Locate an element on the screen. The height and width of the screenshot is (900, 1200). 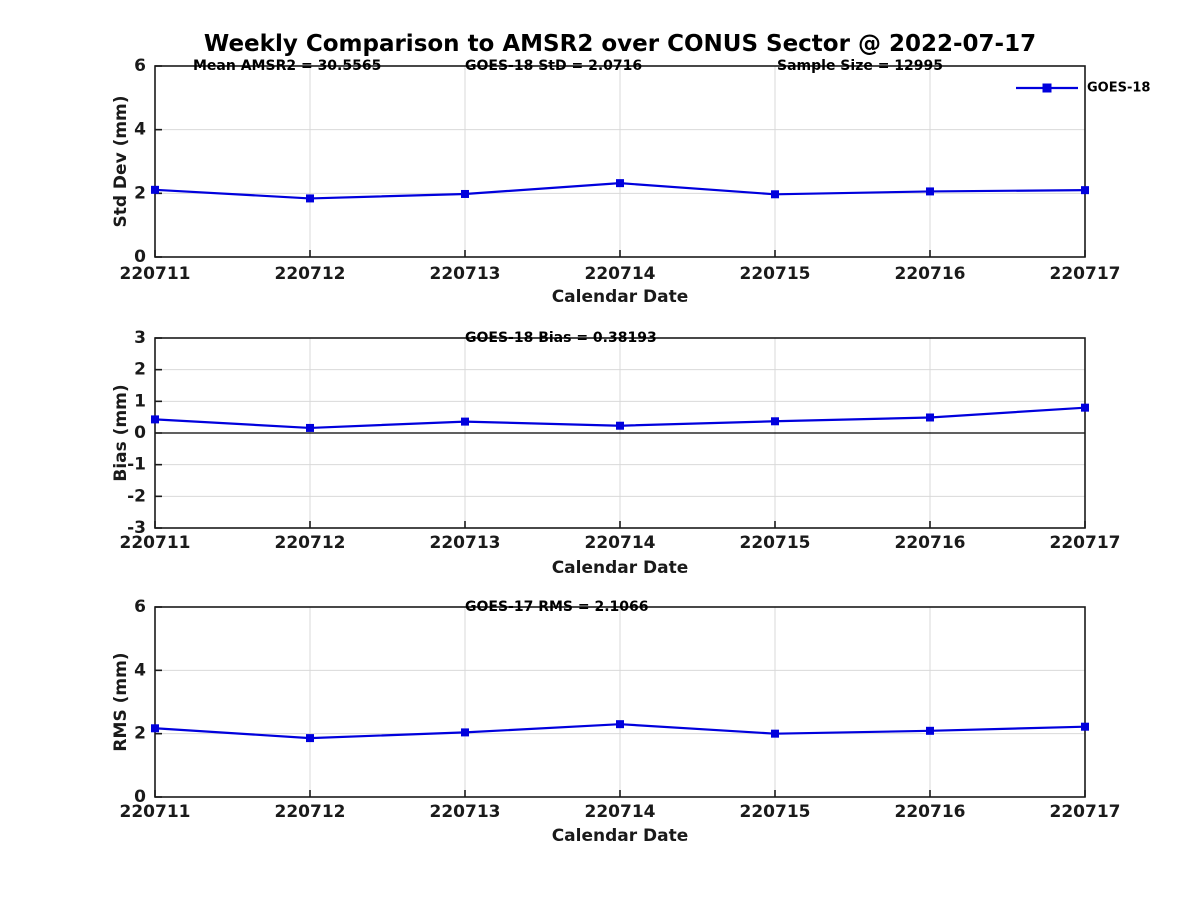
y-tick-label: -1 is located at coordinates (136, 465).